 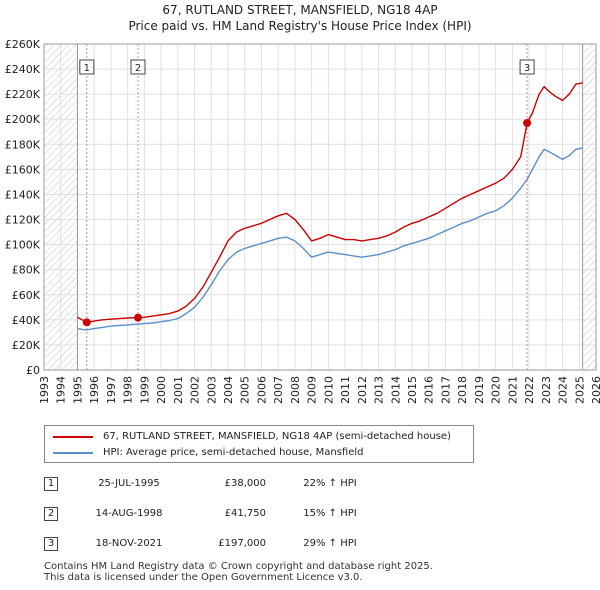 What do you see at coordinates (546, 390) in the screenshot?
I see `x-tick-label: 2023` at bounding box center [546, 390].